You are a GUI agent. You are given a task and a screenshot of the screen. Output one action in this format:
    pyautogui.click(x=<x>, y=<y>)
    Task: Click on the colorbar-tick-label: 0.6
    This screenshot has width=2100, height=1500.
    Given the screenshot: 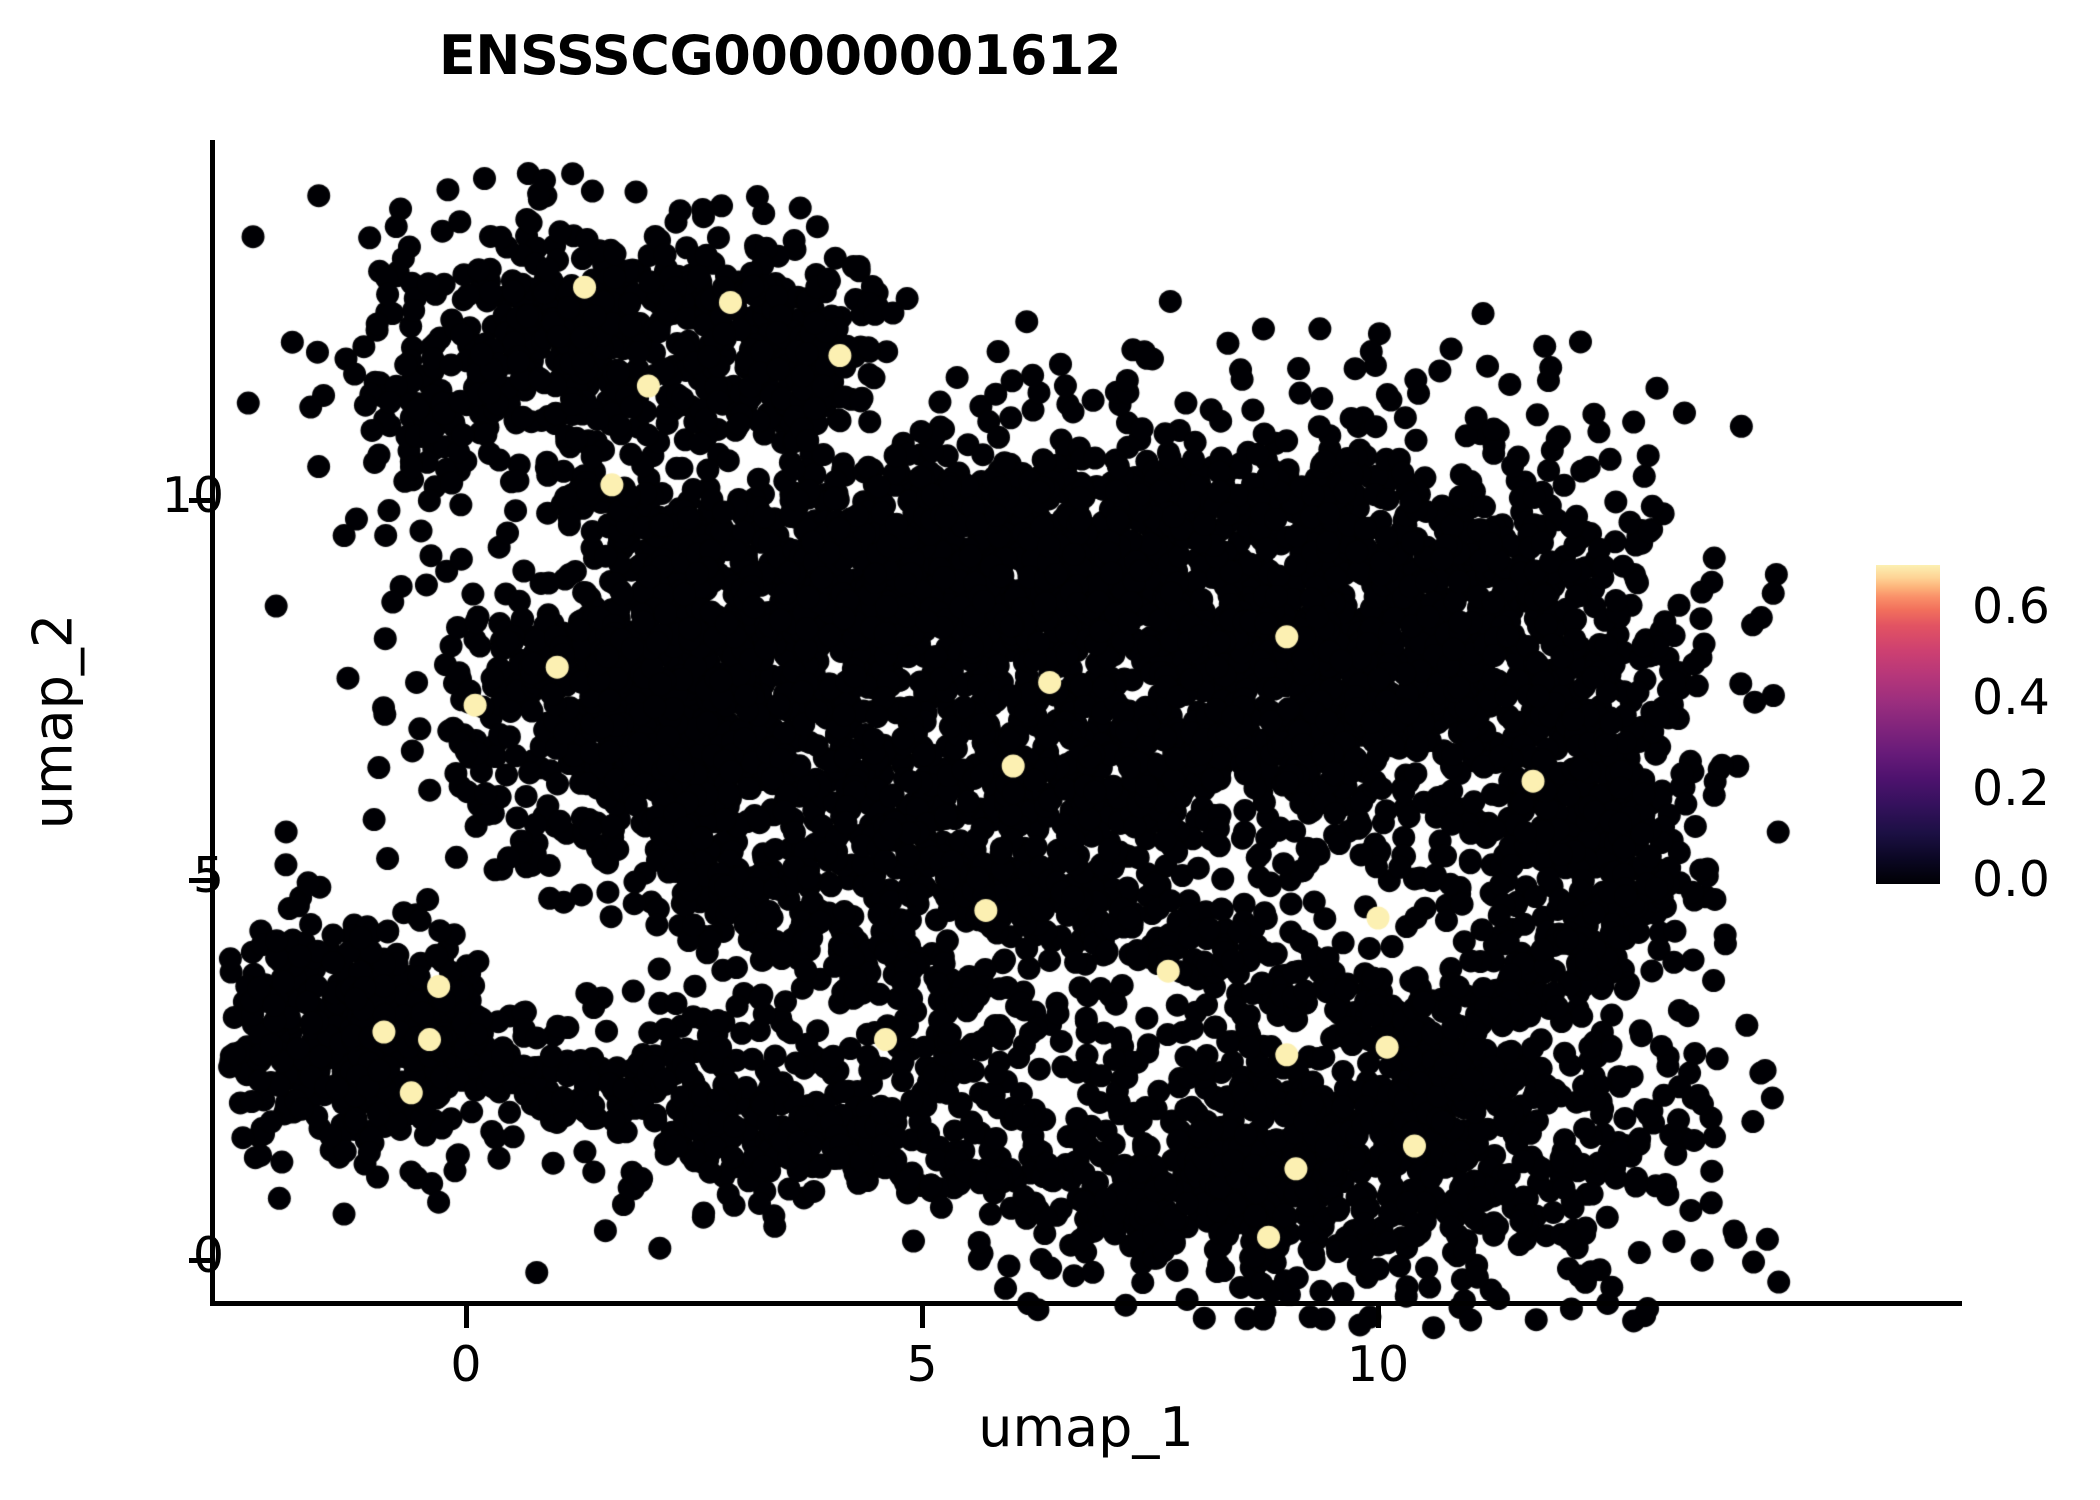 What is the action you would take?
    pyautogui.click(x=2011, y=606)
    